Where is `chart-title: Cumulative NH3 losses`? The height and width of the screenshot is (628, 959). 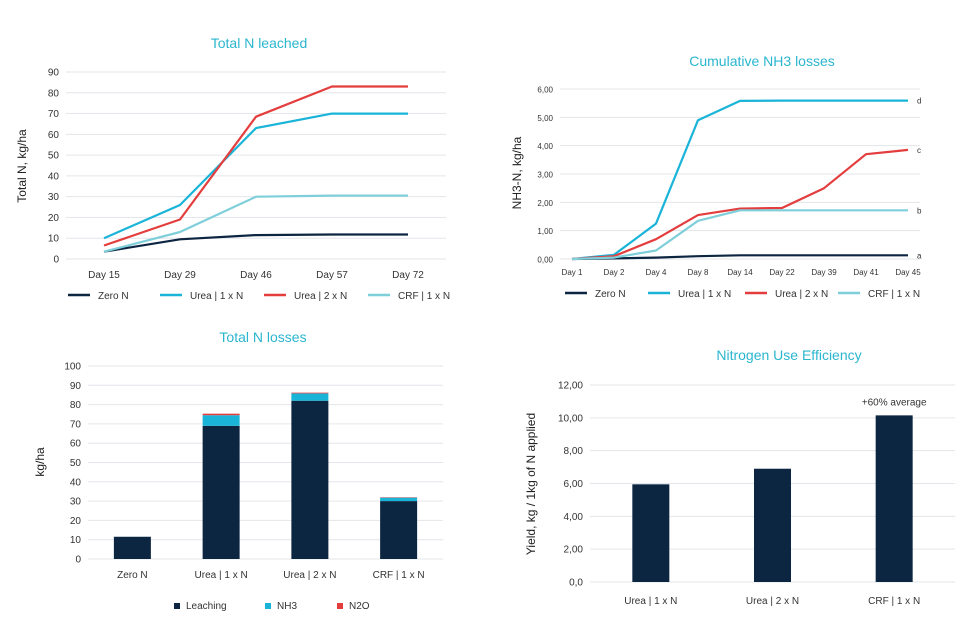
chart-title: Cumulative NH3 losses is located at coordinates (762, 61).